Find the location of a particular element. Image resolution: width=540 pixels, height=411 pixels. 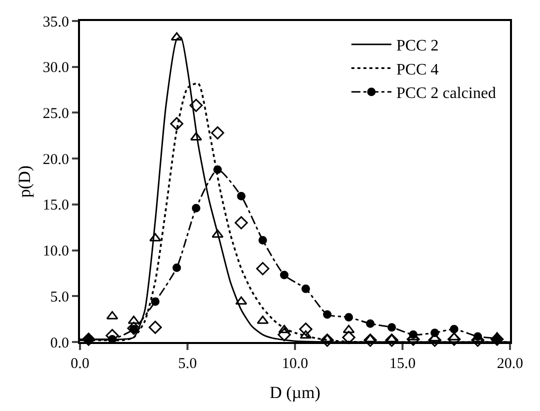

y-tick-label: 10.0 is located at coordinates (55, 252).